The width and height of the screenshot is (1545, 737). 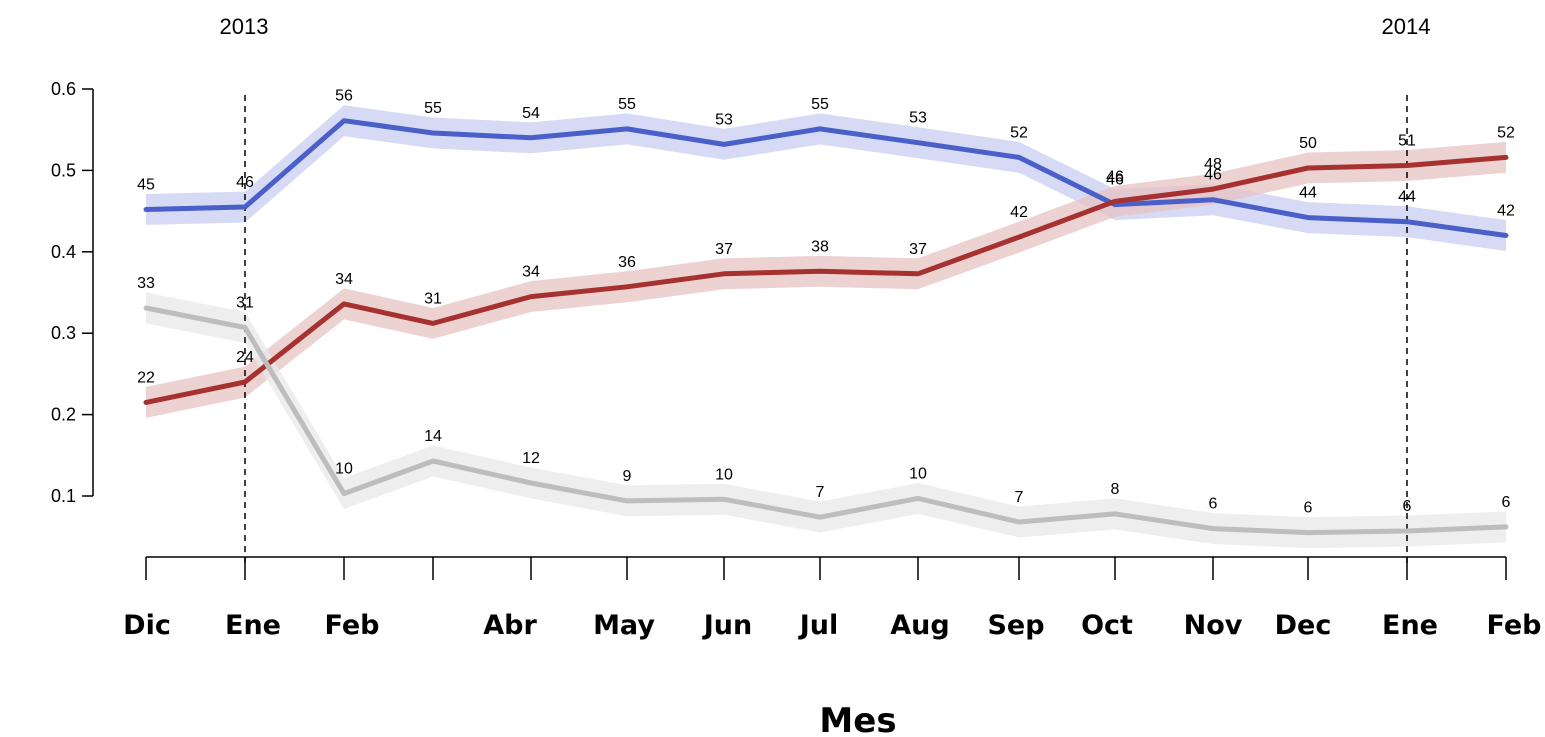 What do you see at coordinates (63, 415) in the screenshot?
I see `y-tick-label: 0.2` at bounding box center [63, 415].